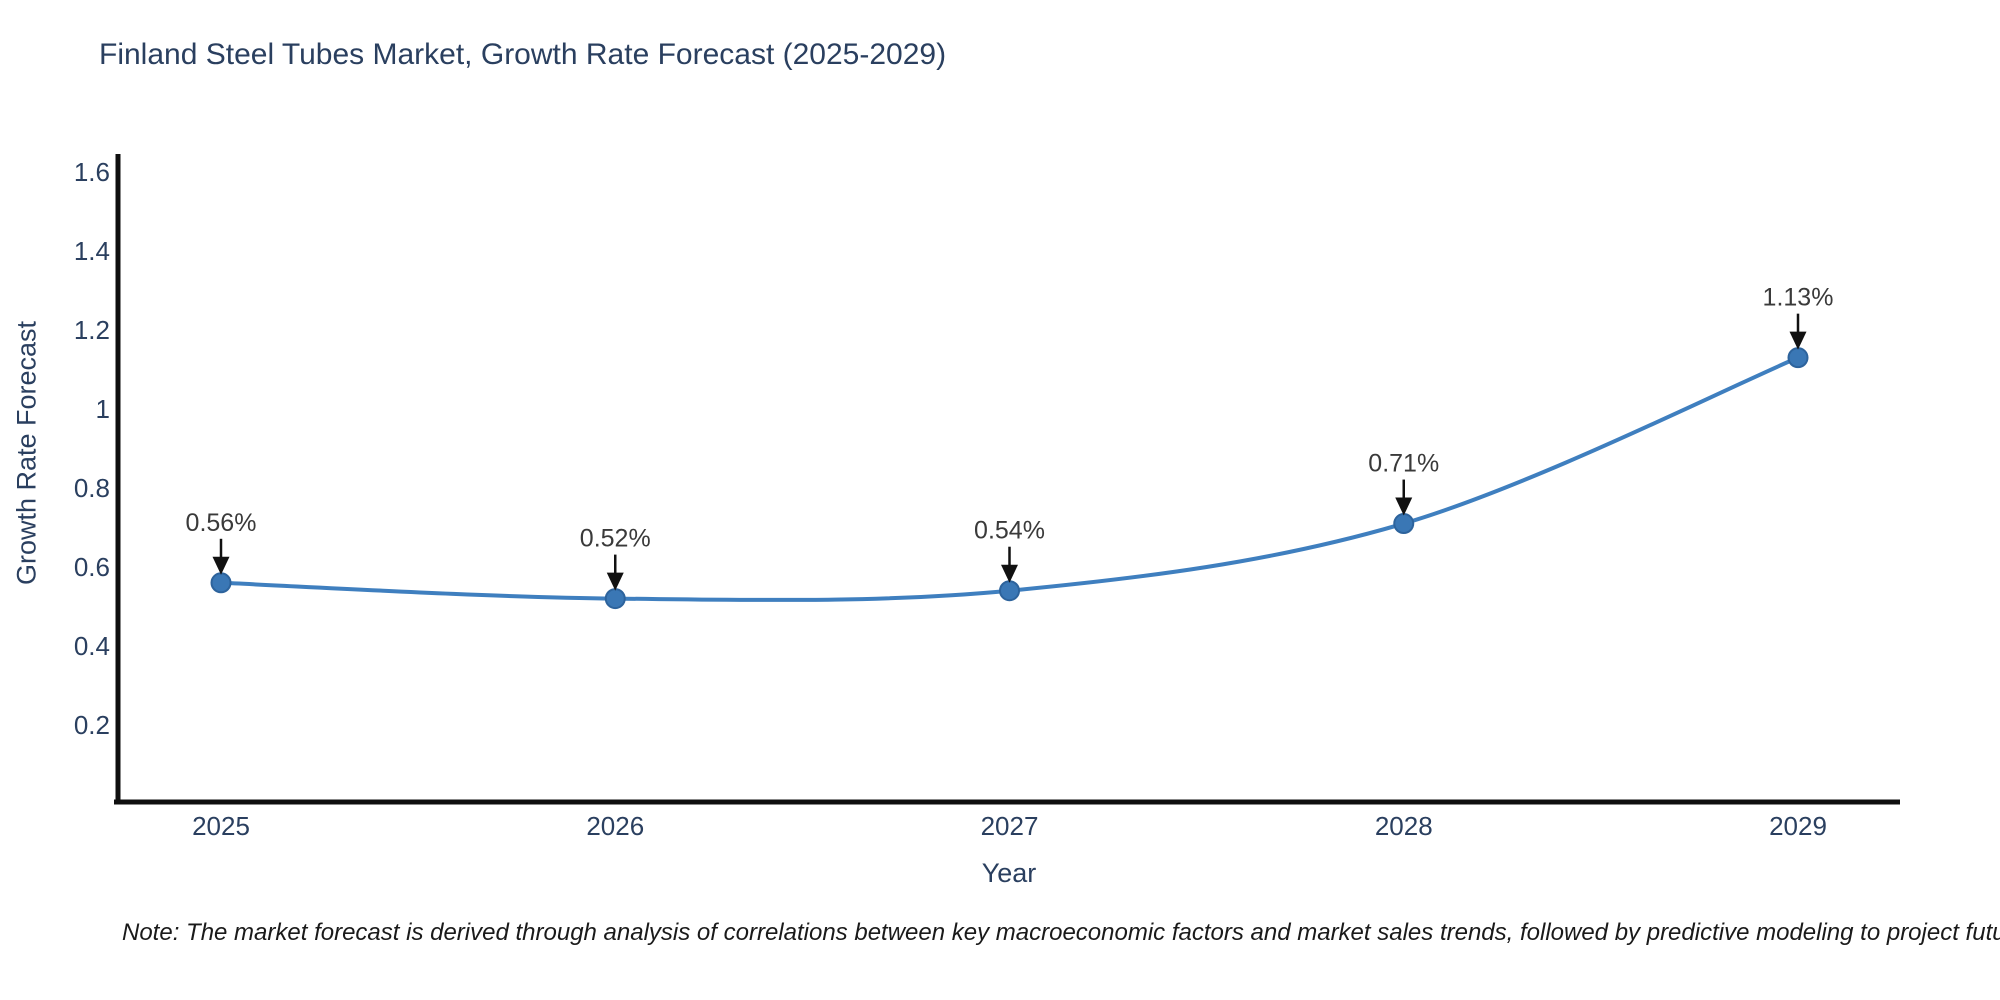 The height and width of the screenshot is (1000, 2000). I want to click on x-axis-label: Year, so click(1009, 873).